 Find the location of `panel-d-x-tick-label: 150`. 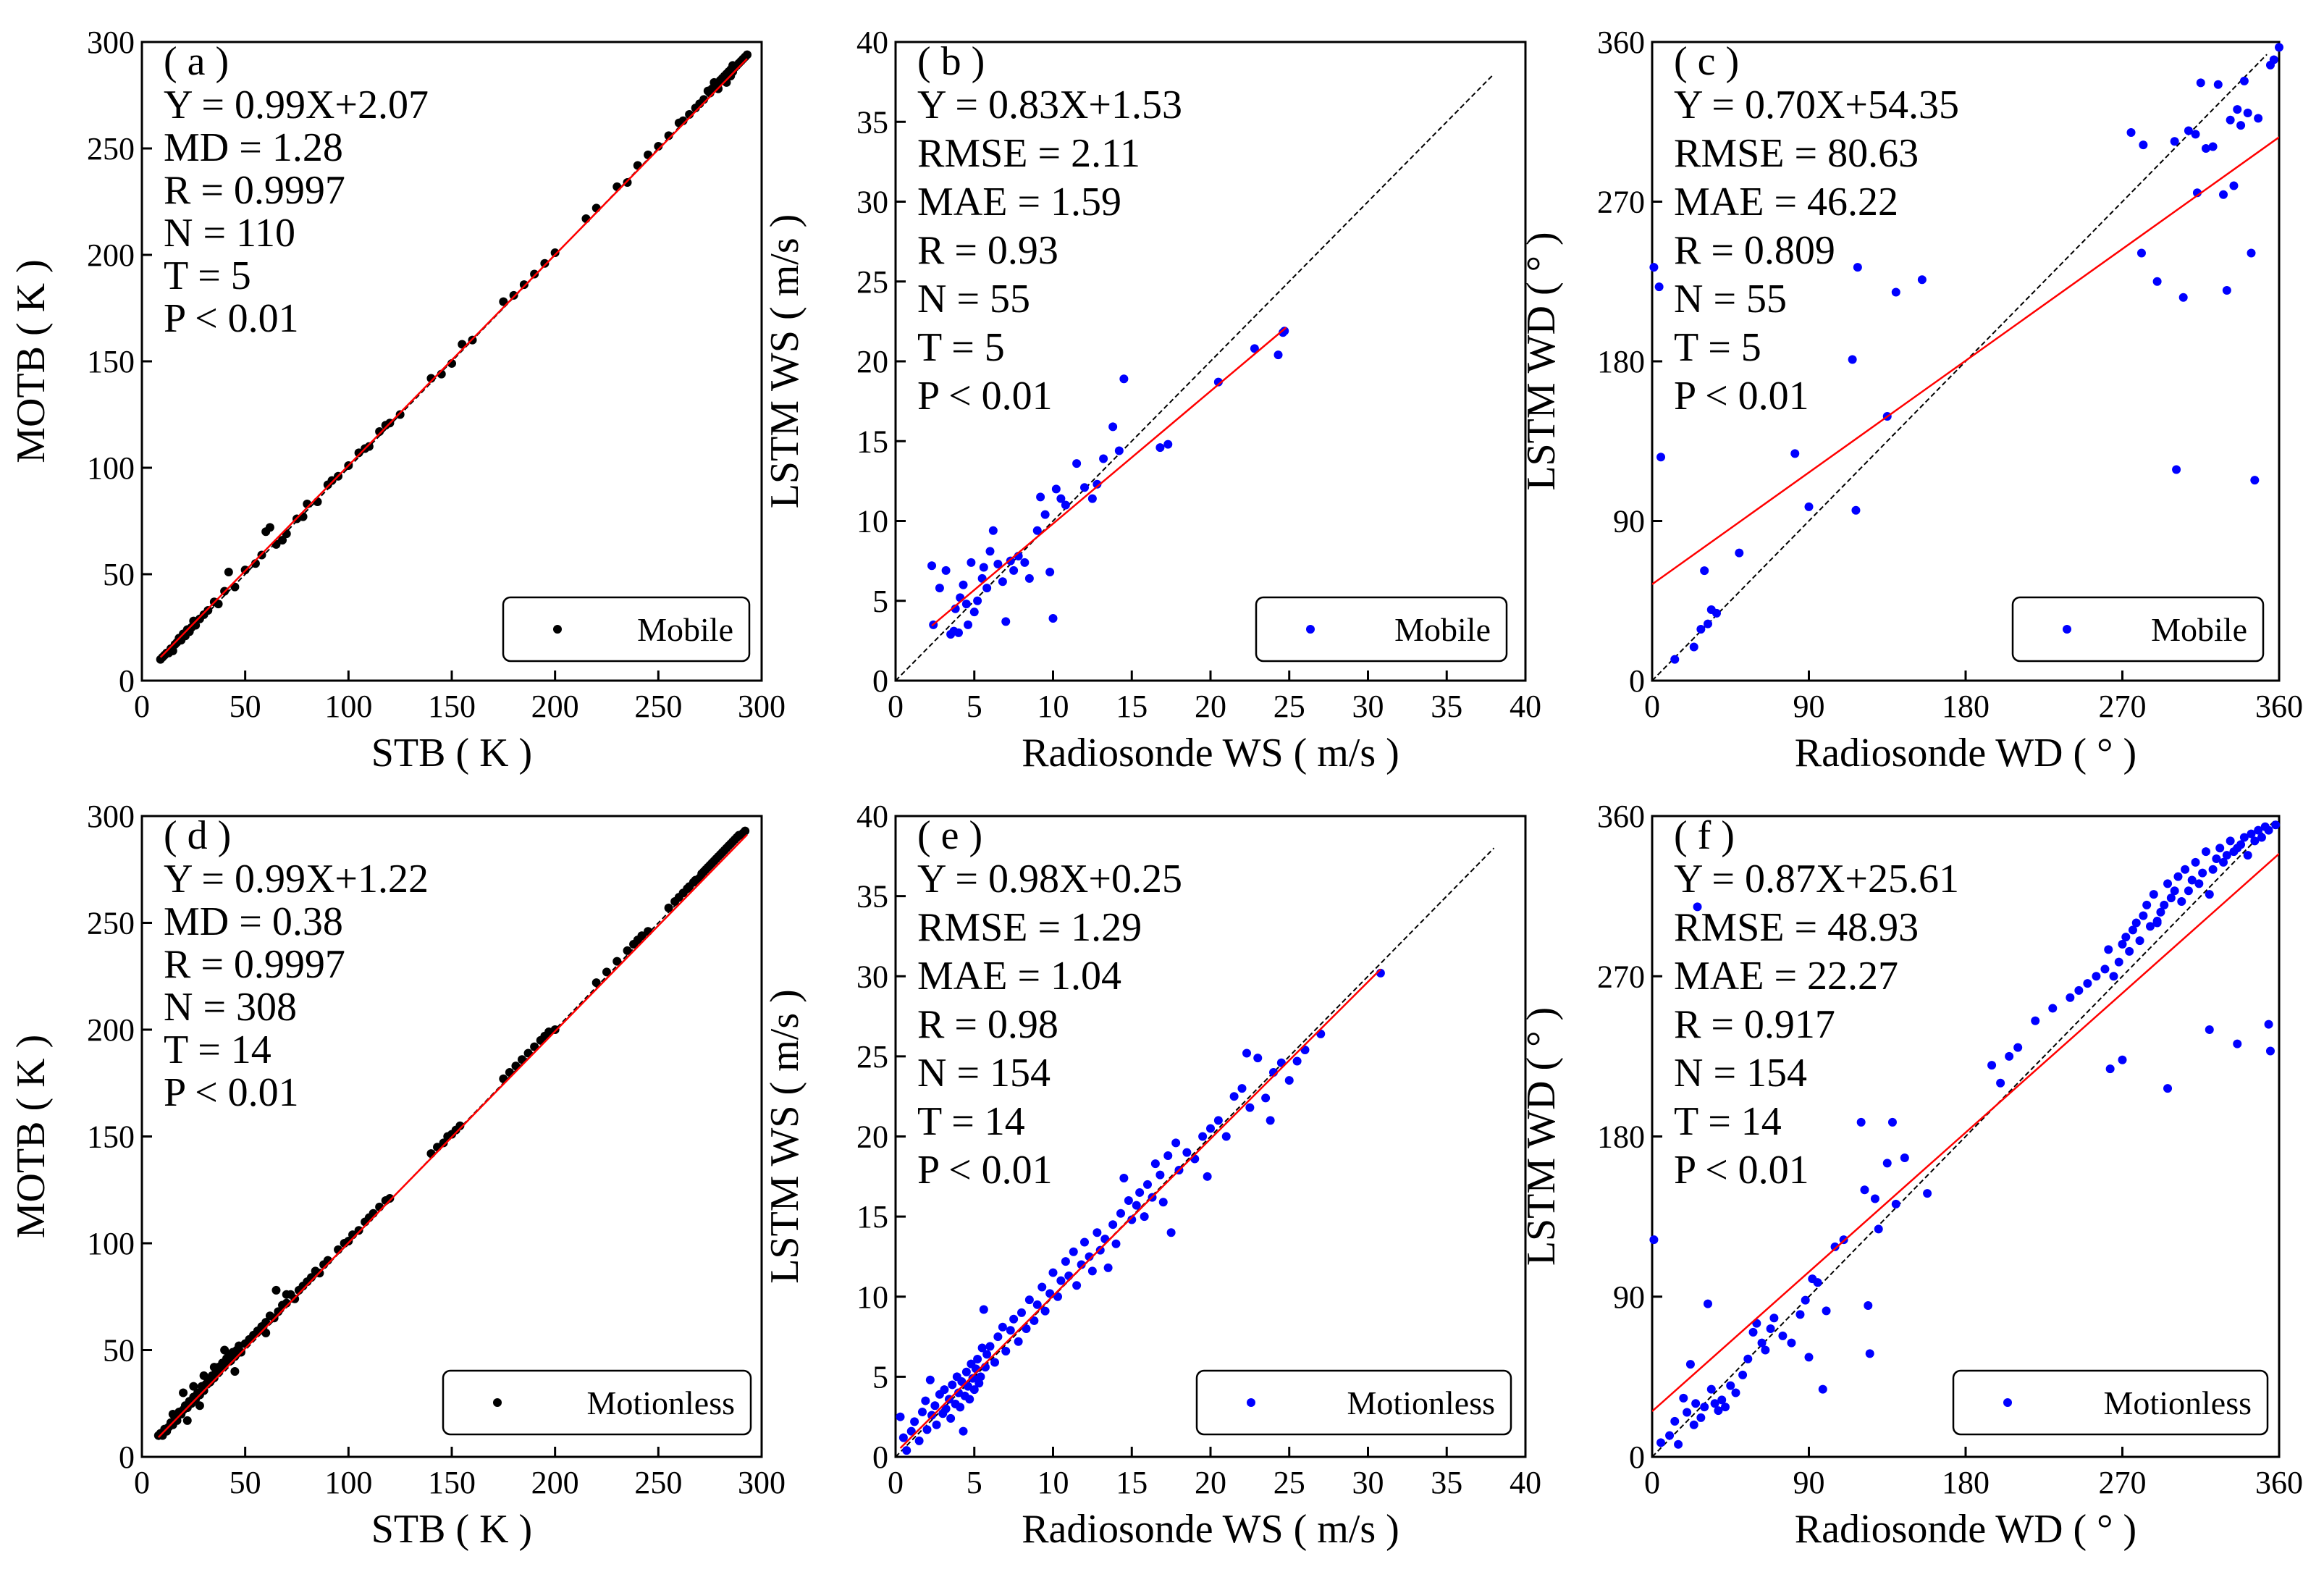

panel-d-x-tick-label: 150 is located at coordinates (452, 1483).